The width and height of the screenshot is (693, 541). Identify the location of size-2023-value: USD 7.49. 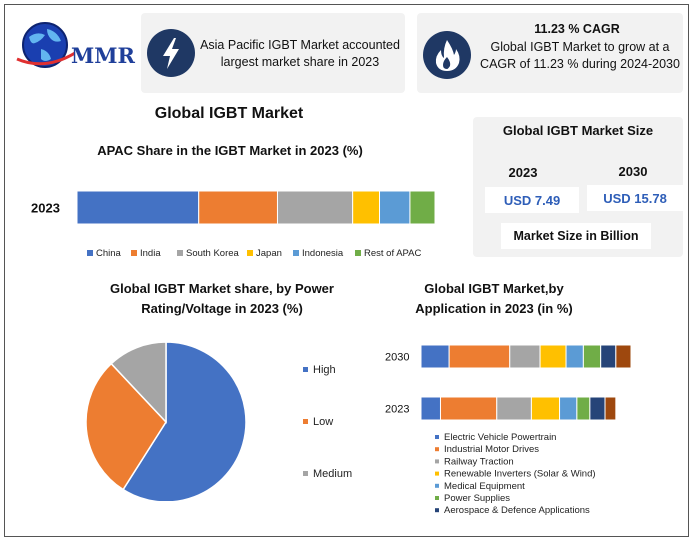
(532, 200).